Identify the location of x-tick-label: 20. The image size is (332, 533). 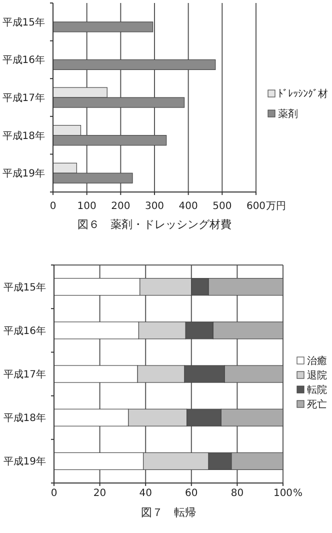
(99, 493).